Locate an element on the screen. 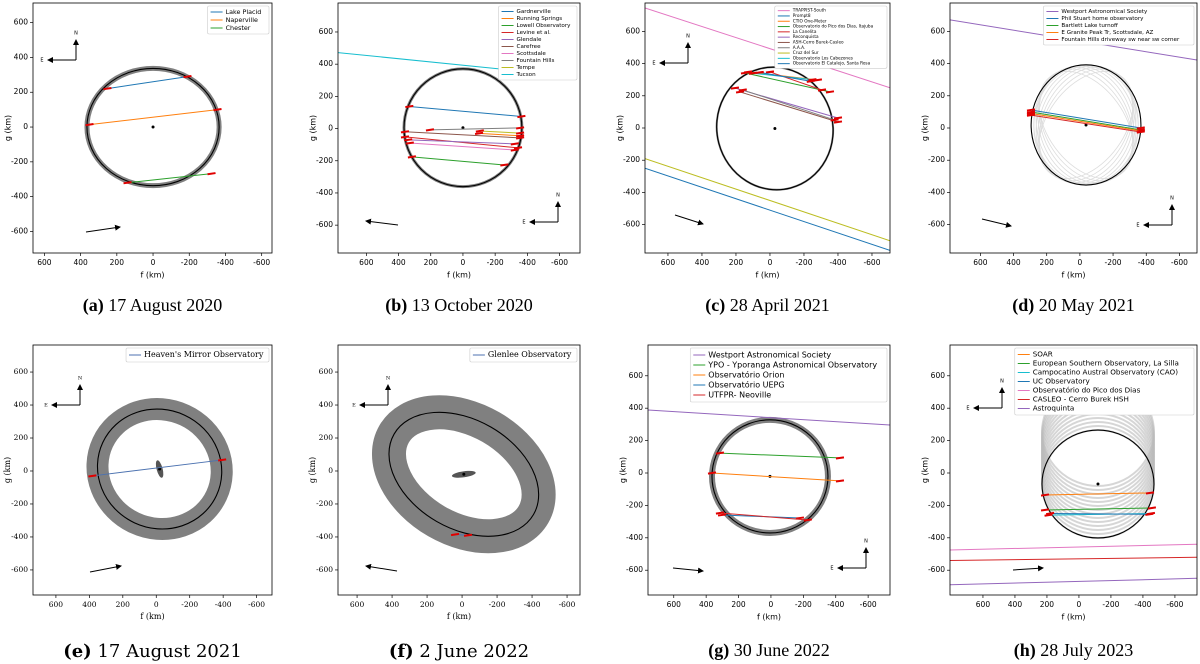 Image resolution: width=1200 pixels, height=664 pixels. caption-date: 2 June 2022 is located at coordinates (474, 651).